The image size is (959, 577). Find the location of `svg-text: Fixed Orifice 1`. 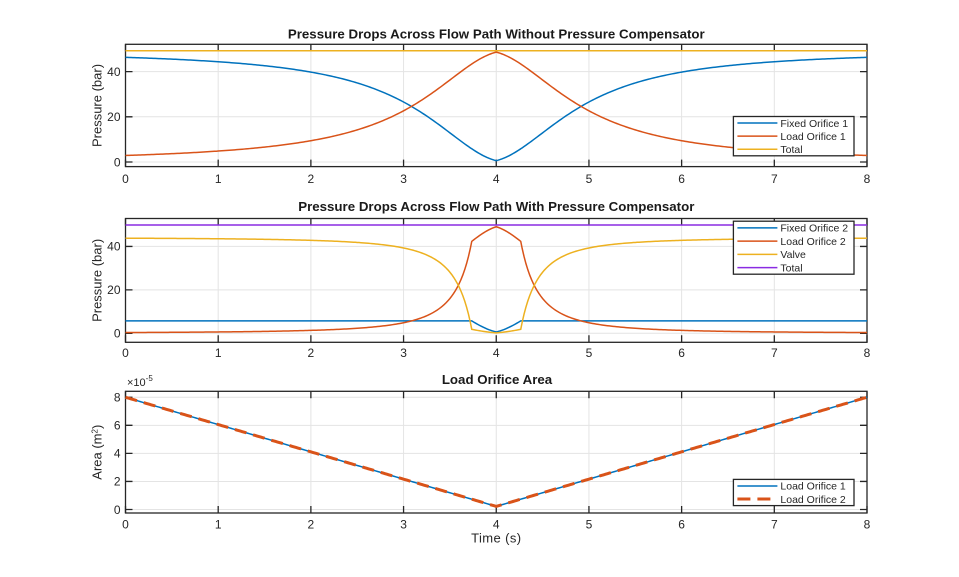

svg-text: Fixed Orifice 1 is located at coordinates (814, 124).